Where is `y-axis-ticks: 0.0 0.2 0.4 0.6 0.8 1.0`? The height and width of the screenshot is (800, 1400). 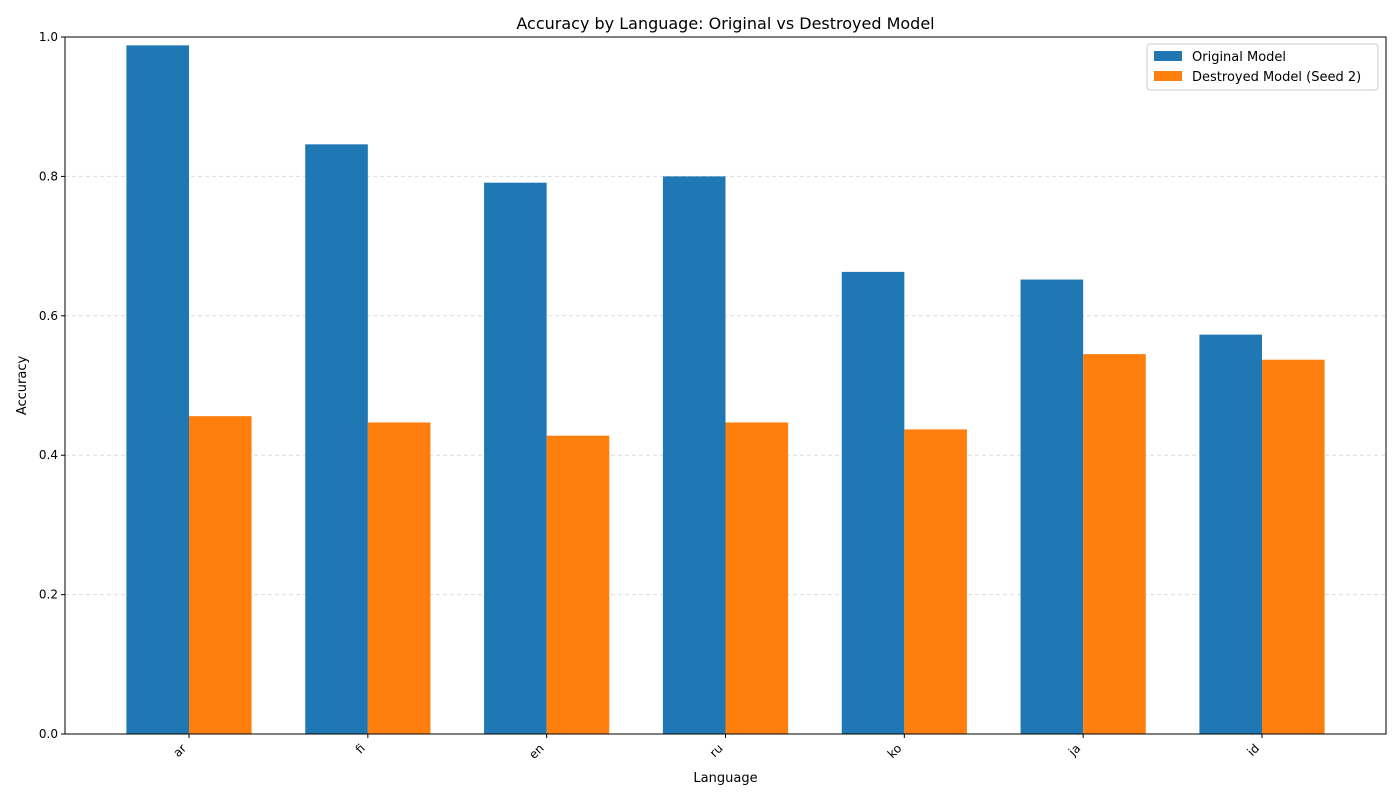 y-axis-ticks: 0.0 0.2 0.4 0.6 0.8 1.0 is located at coordinates (52, 385).